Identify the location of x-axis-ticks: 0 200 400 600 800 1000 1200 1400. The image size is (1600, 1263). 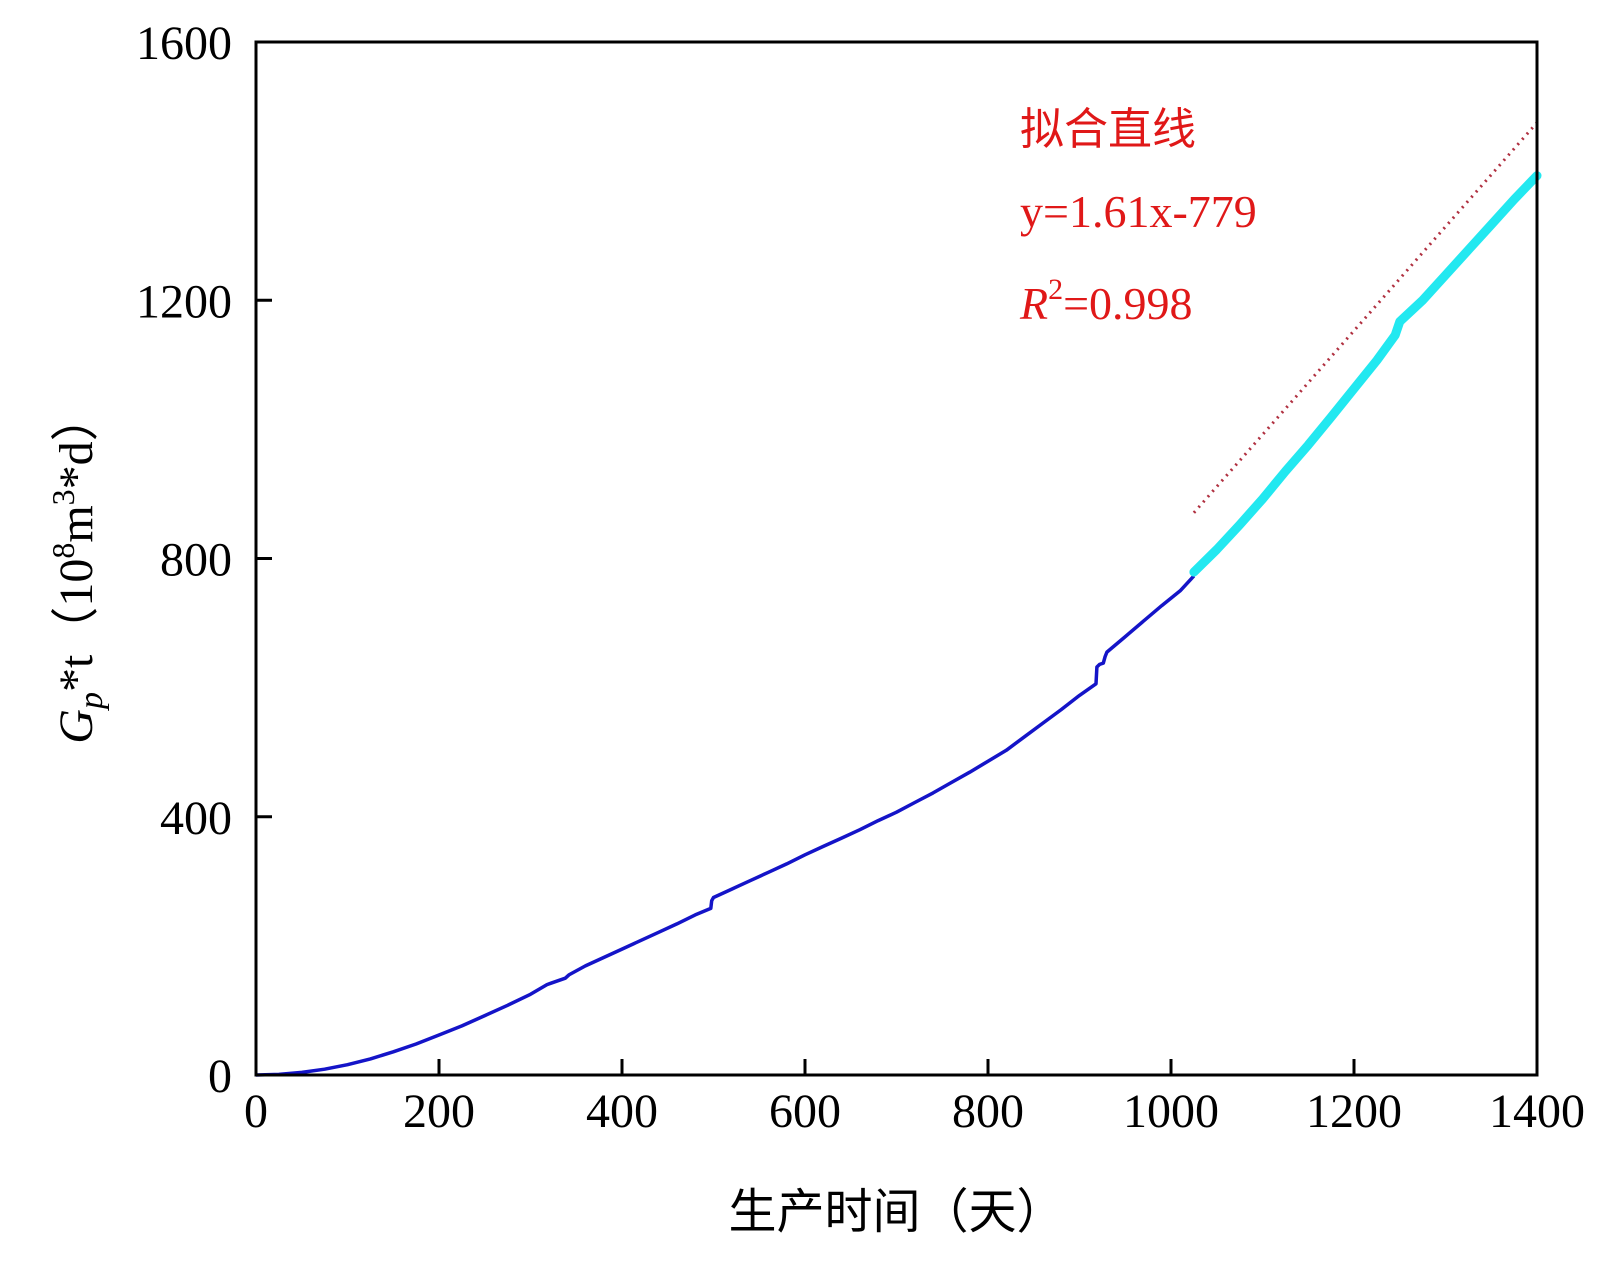
(914, 1098).